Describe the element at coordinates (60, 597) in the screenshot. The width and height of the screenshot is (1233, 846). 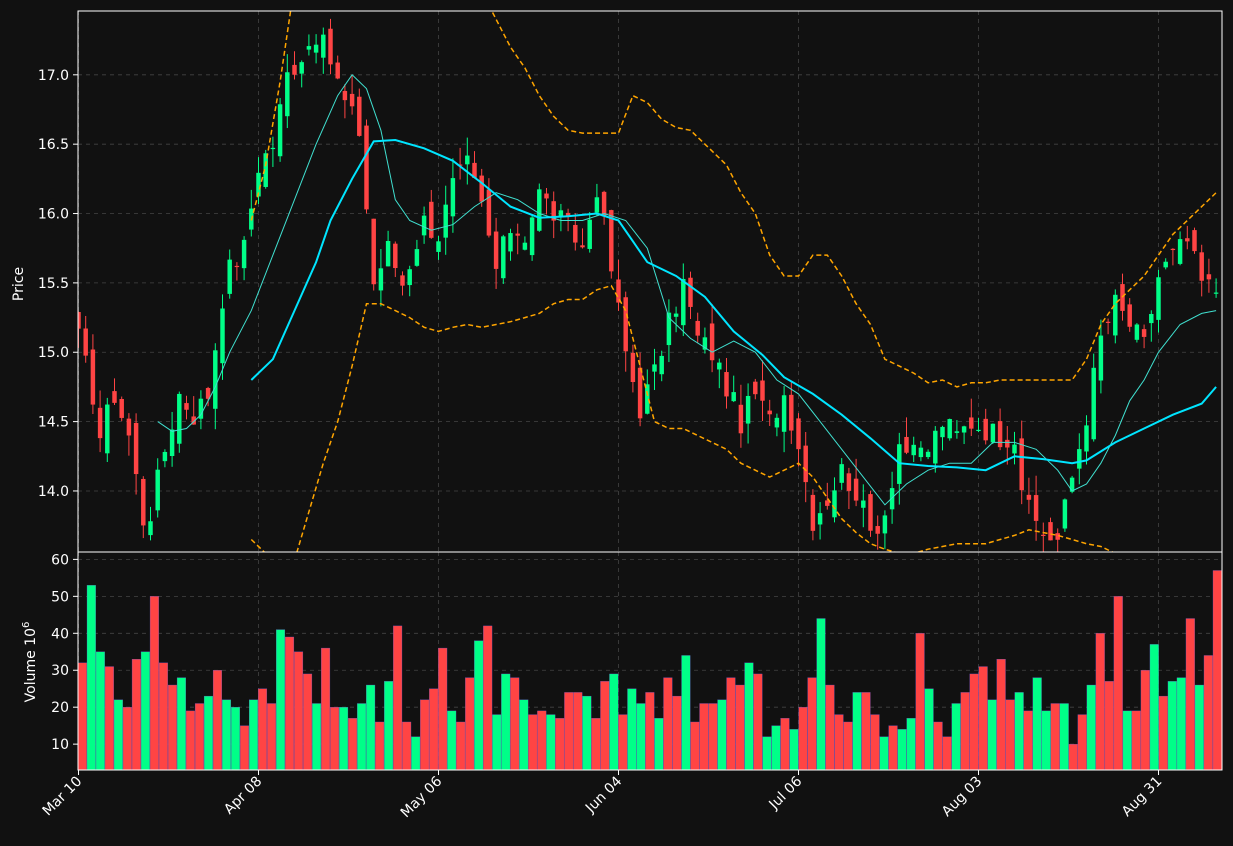
I see `volume-tick-label: 50` at that location.